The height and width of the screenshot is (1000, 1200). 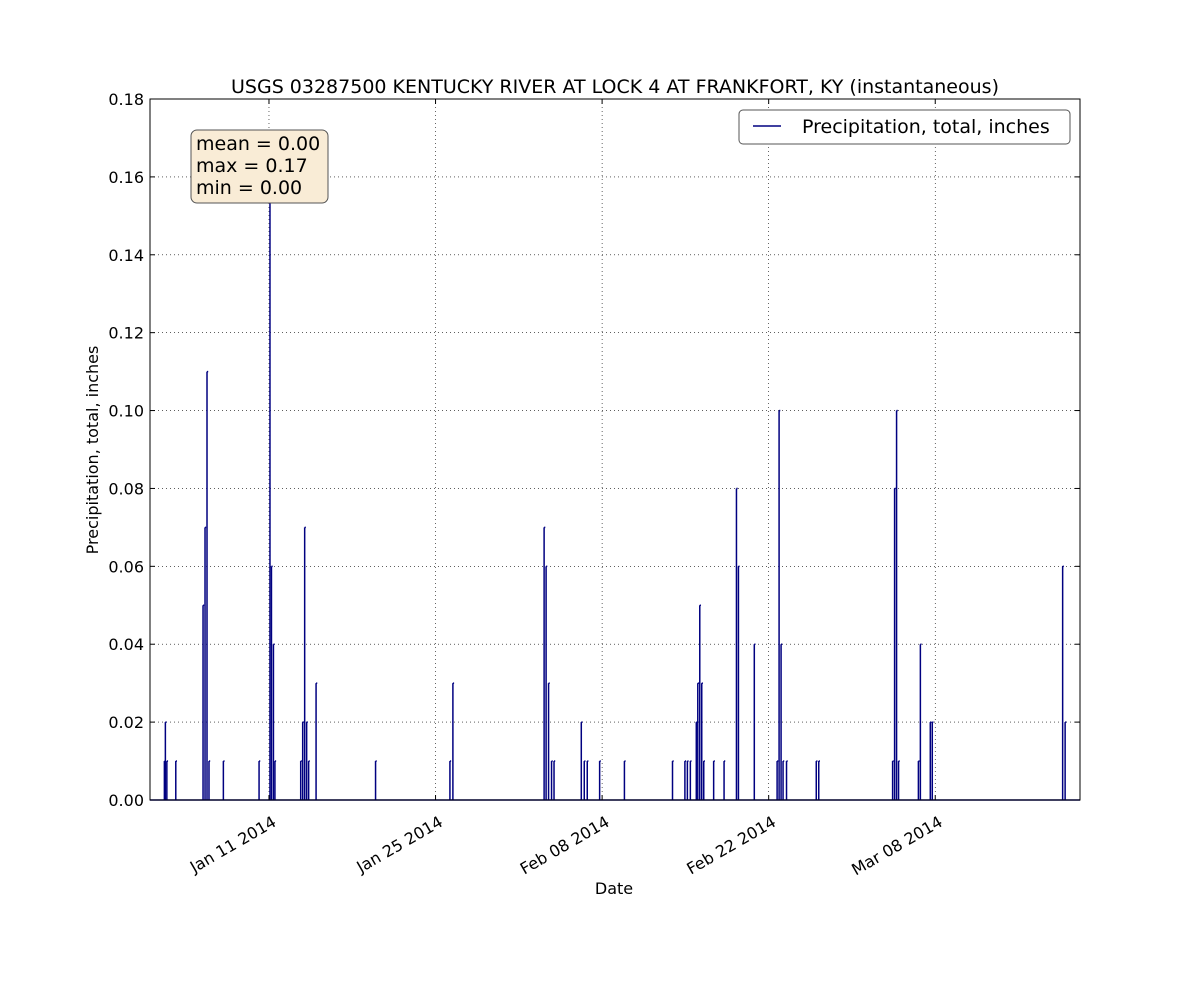 What do you see at coordinates (926, 127) in the screenshot?
I see `legend-label: Precipitation, total, inches` at bounding box center [926, 127].